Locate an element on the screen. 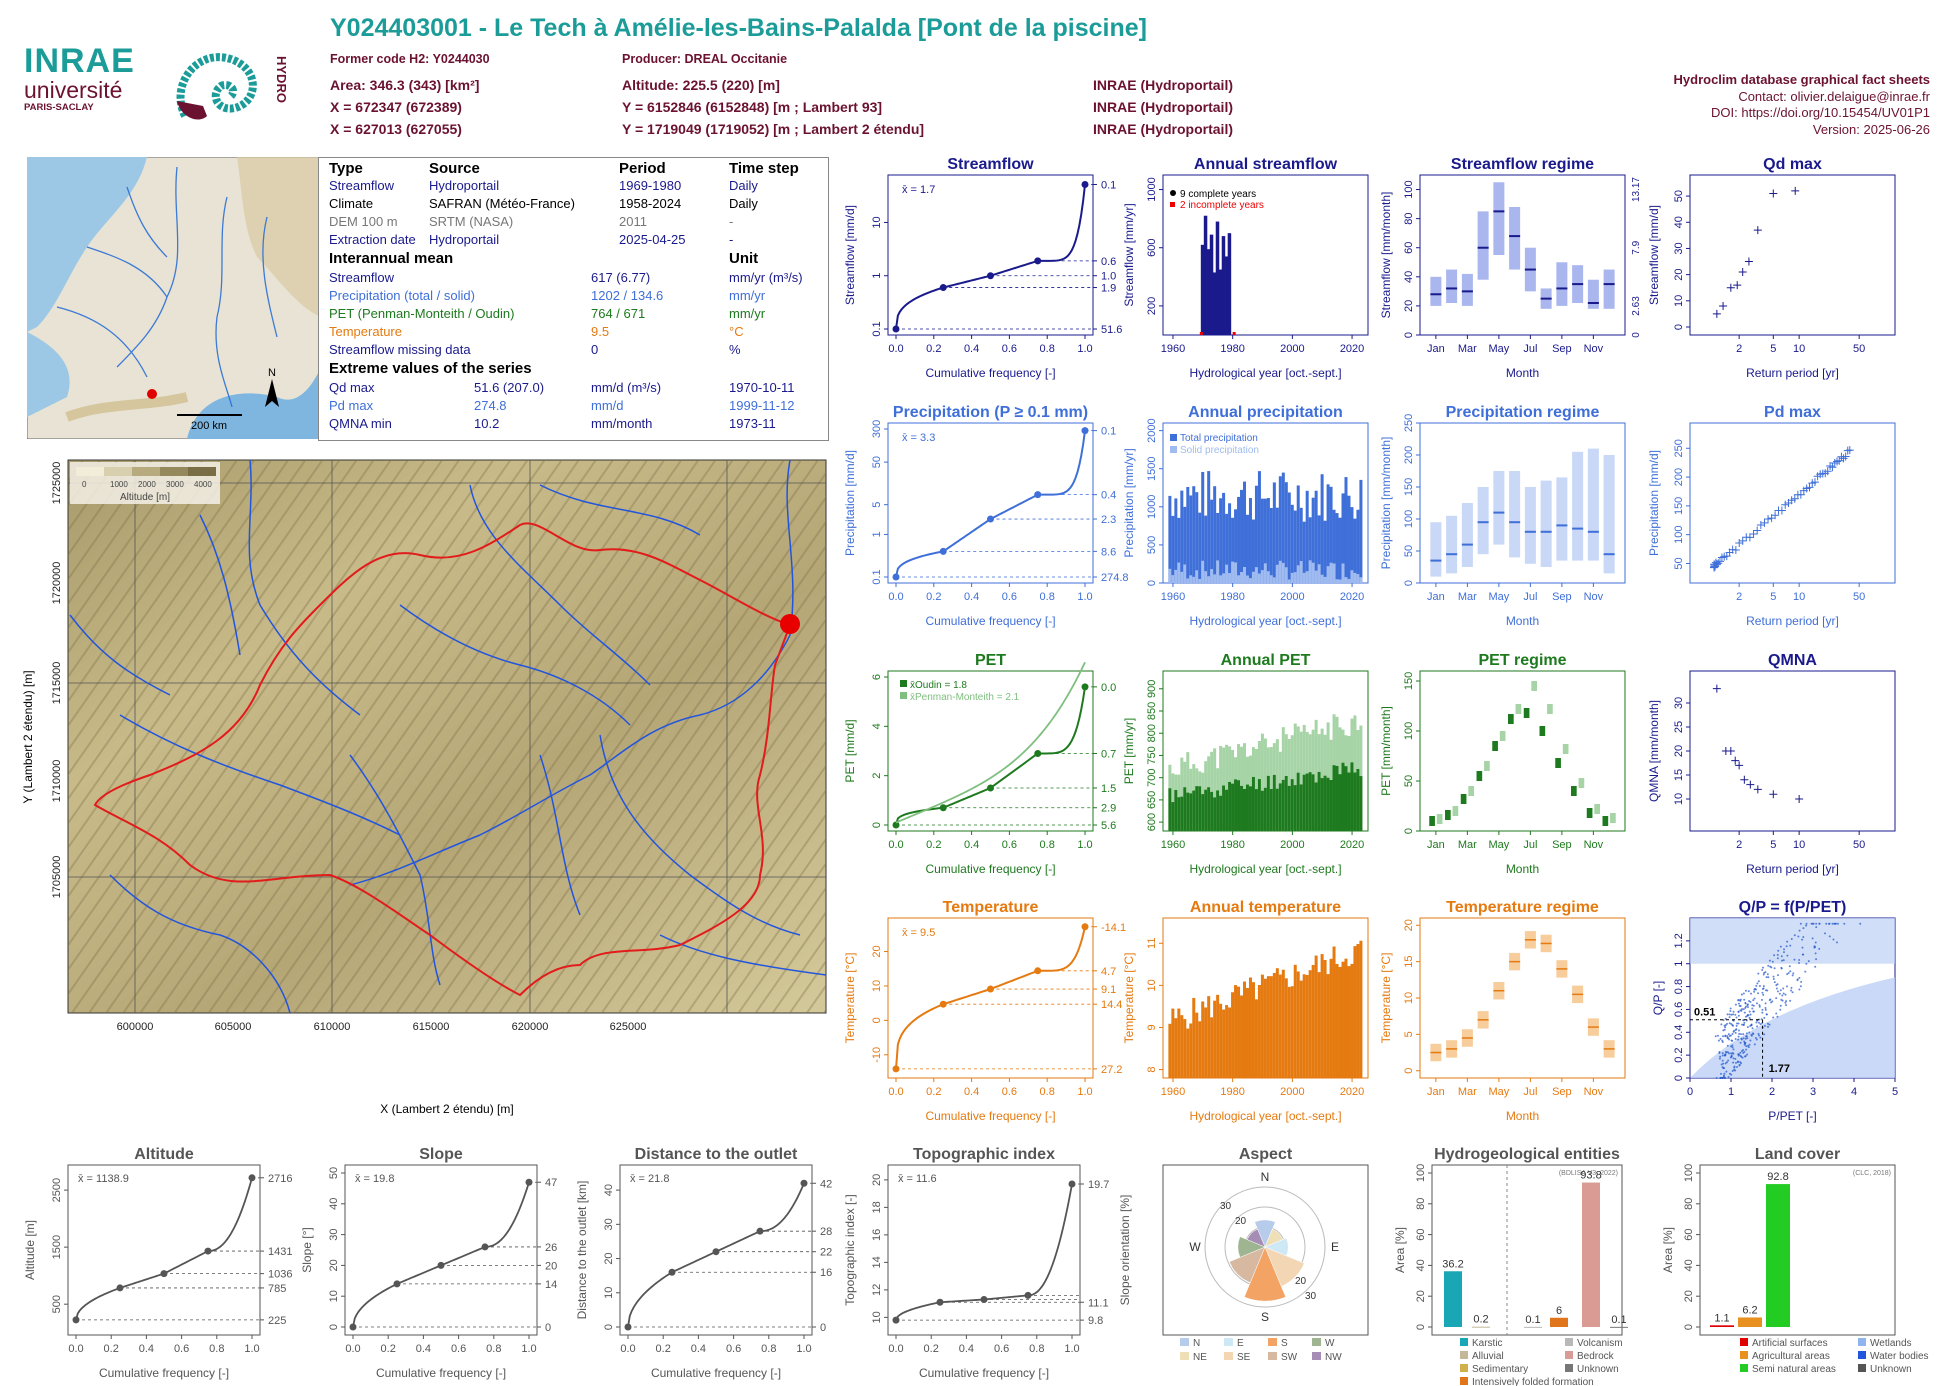 Image resolution: width=1960 pixels, height=1386 pixels. right-tick: 0.6 is located at coordinates (1108, 262).